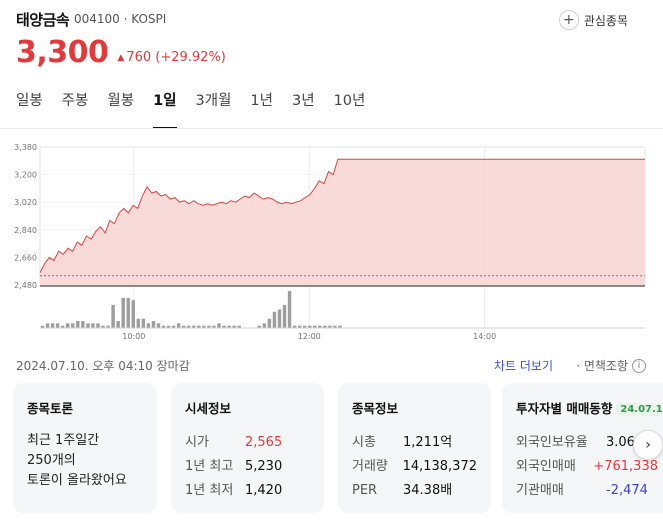 The width and height of the screenshot is (663, 523). I want to click on y-tick-label: 2,660, so click(25, 257).